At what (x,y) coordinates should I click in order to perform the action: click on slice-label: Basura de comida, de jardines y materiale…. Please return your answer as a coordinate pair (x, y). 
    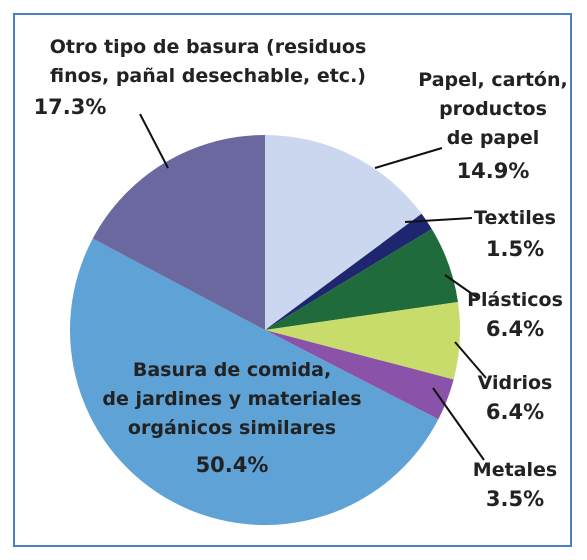
    Looking at the image, I should click on (231, 399).